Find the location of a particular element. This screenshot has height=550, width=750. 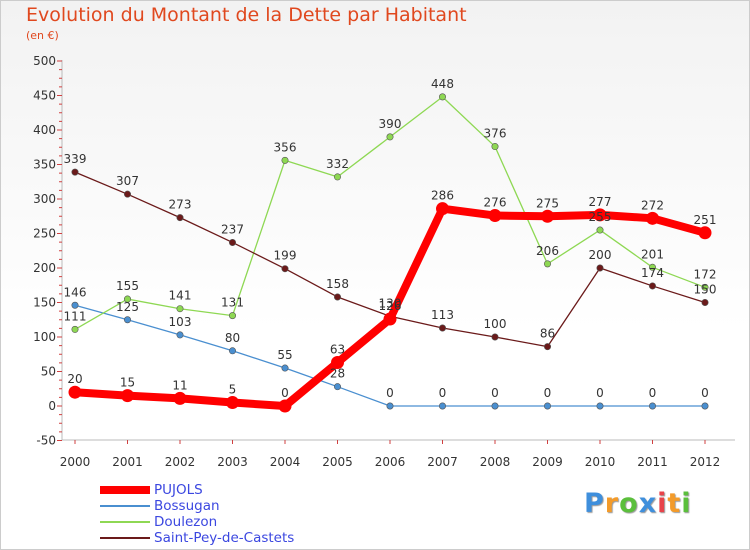

y-tick-label: 150 is located at coordinates (44, 303).